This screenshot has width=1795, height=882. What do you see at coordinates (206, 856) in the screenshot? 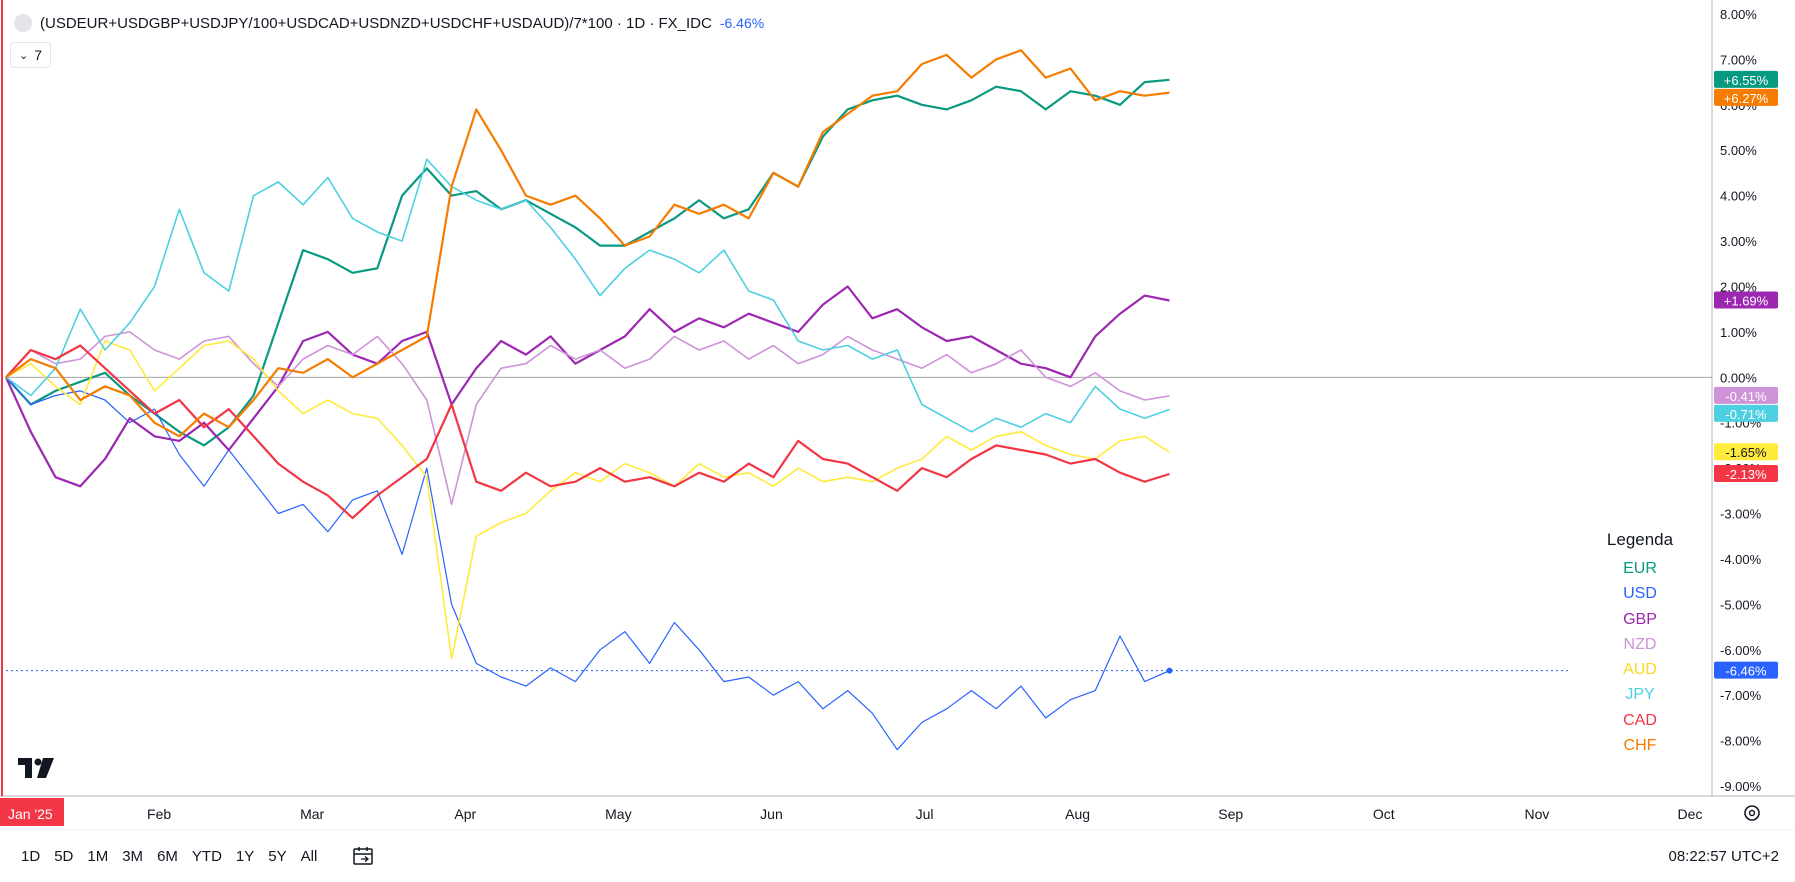
I see `range-ytd-button: YTD` at bounding box center [206, 856].